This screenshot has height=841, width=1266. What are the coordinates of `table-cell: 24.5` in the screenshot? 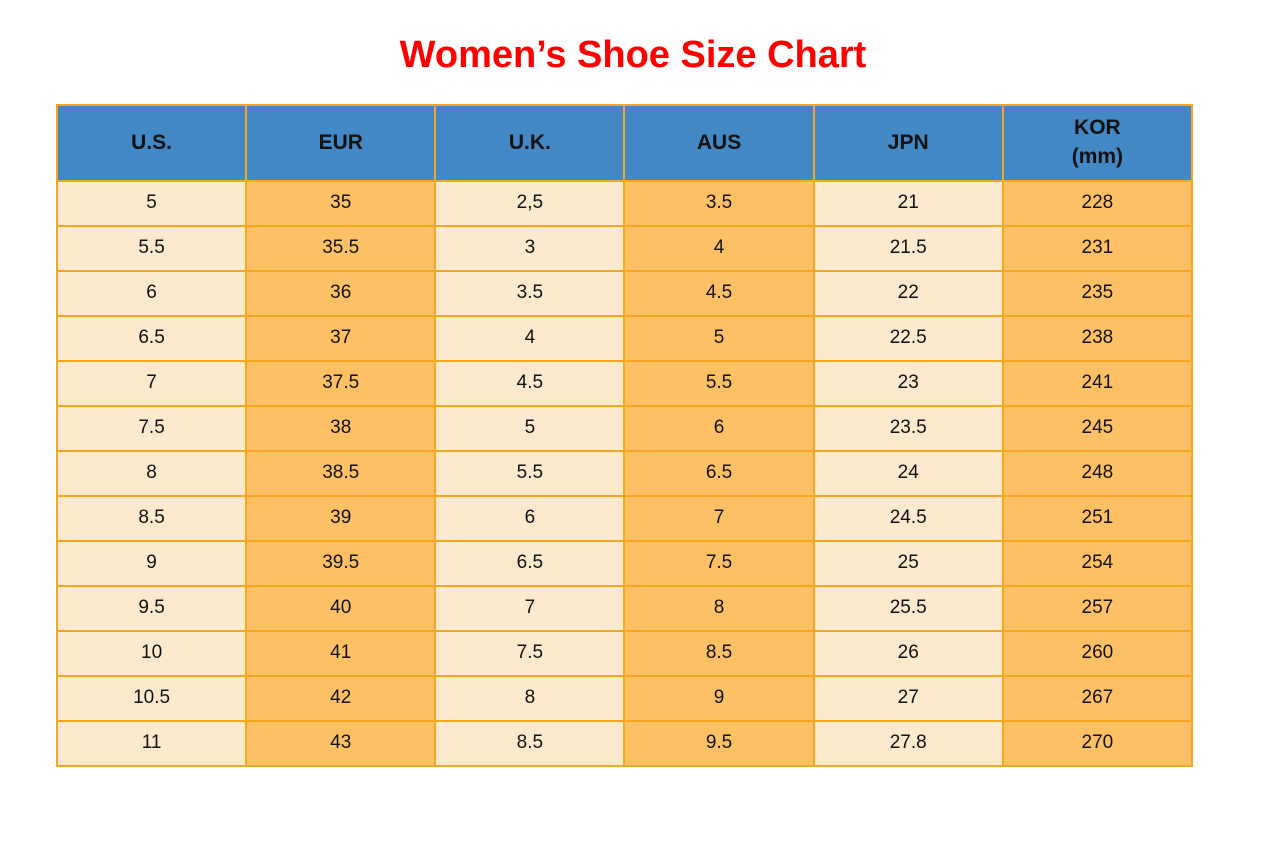 It's located at (908, 518).